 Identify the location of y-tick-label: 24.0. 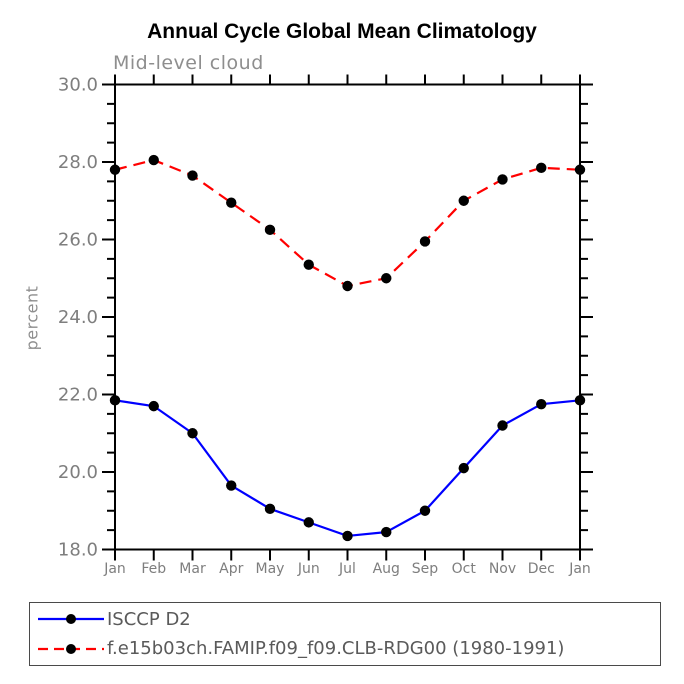
(78, 317).